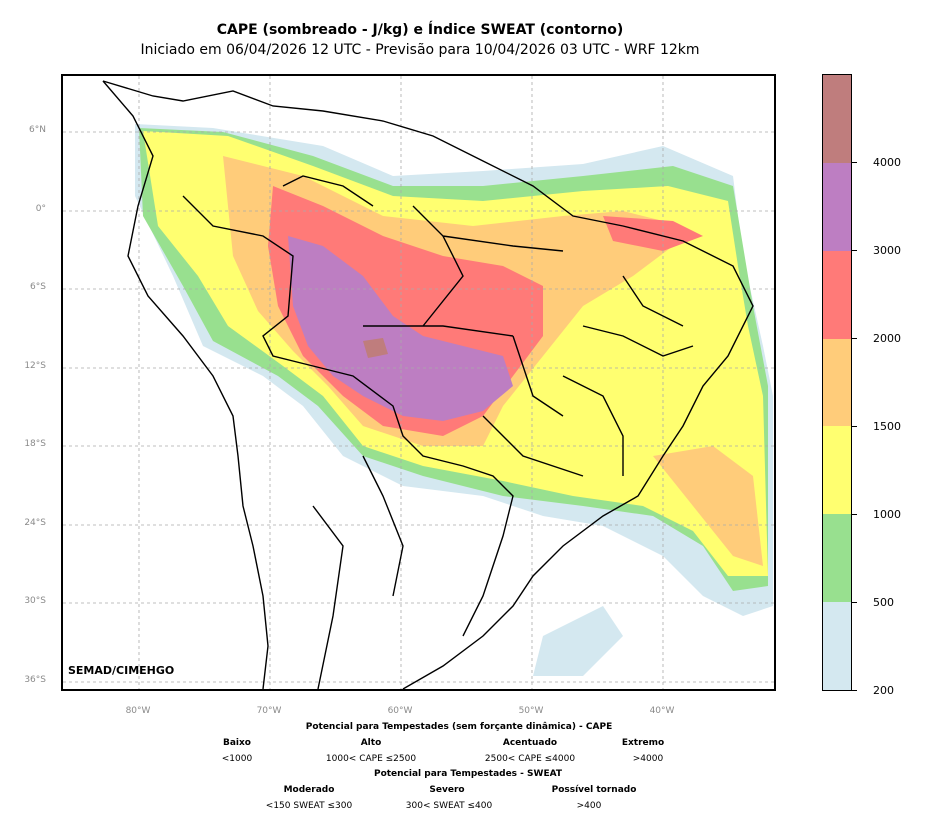  Describe the element at coordinates (883, 690) in the screenshot. I see `colorbar-tick: 200` at that location.